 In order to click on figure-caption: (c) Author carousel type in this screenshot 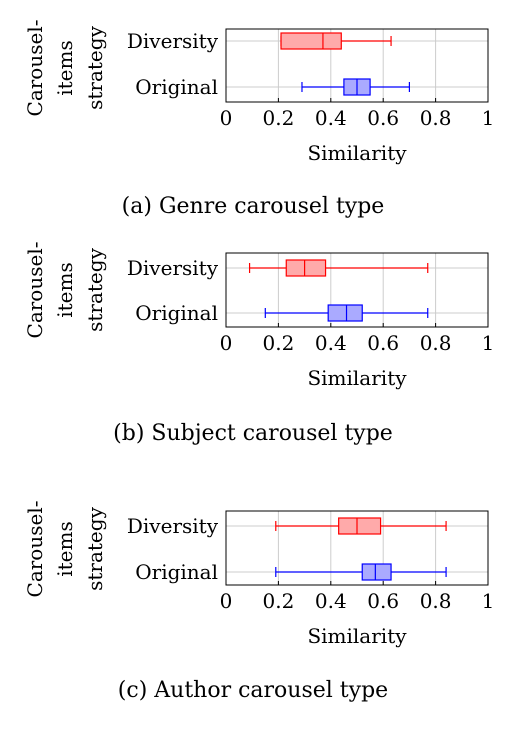, I will do `click(253, 690)`.